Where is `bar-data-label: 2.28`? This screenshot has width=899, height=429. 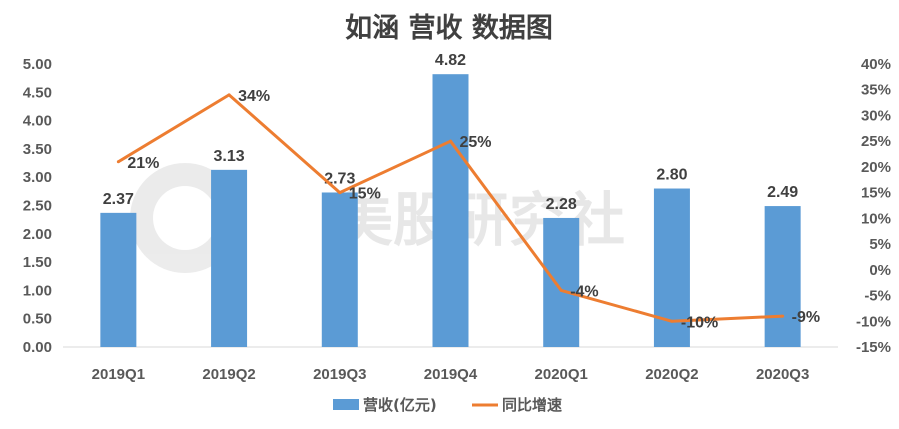 bar-data-label: 2.28 is located at coordinates (561, 204).